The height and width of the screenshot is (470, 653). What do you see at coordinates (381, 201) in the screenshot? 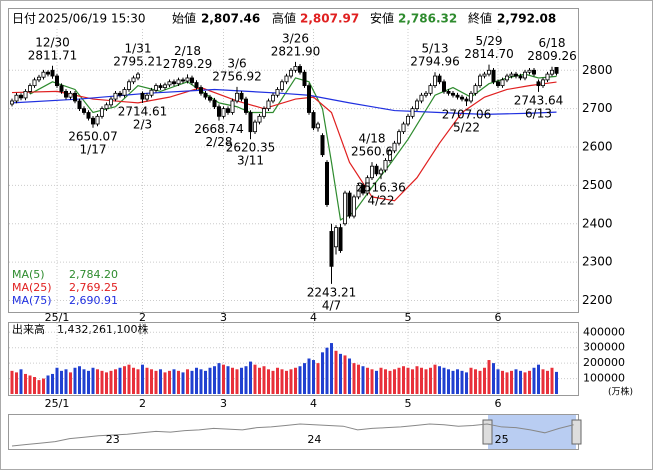
I see `annotation-date: 4/22` at bounding box center [381, 201].